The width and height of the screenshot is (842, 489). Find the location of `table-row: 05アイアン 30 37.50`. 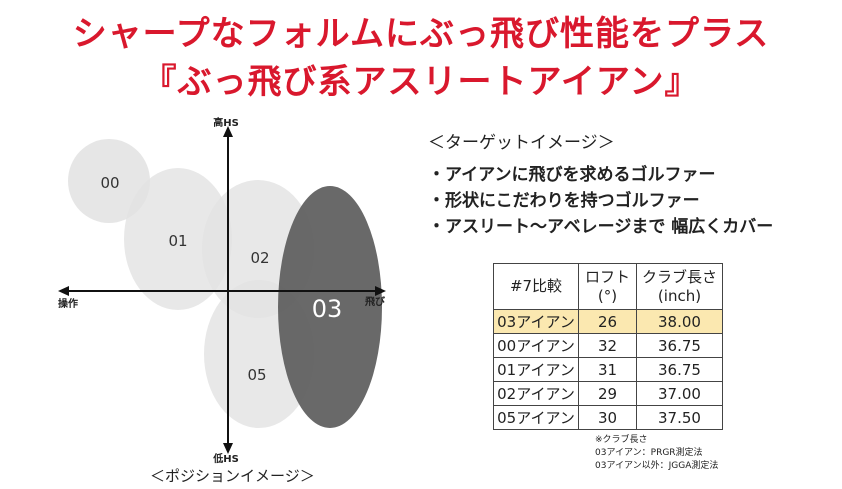

table-row: 05アイアン 30 37.50 is located at coordinates (608, 417).